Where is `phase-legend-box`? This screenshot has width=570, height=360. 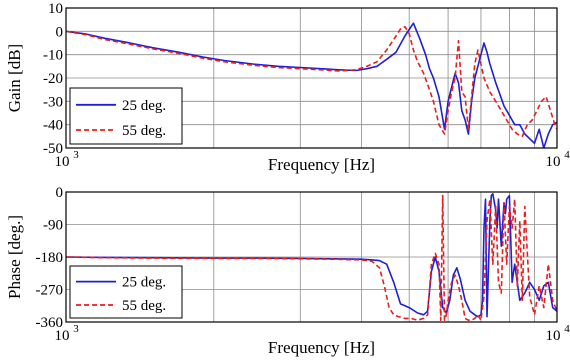 phase-legend-box is located at coordinates (126, 292).